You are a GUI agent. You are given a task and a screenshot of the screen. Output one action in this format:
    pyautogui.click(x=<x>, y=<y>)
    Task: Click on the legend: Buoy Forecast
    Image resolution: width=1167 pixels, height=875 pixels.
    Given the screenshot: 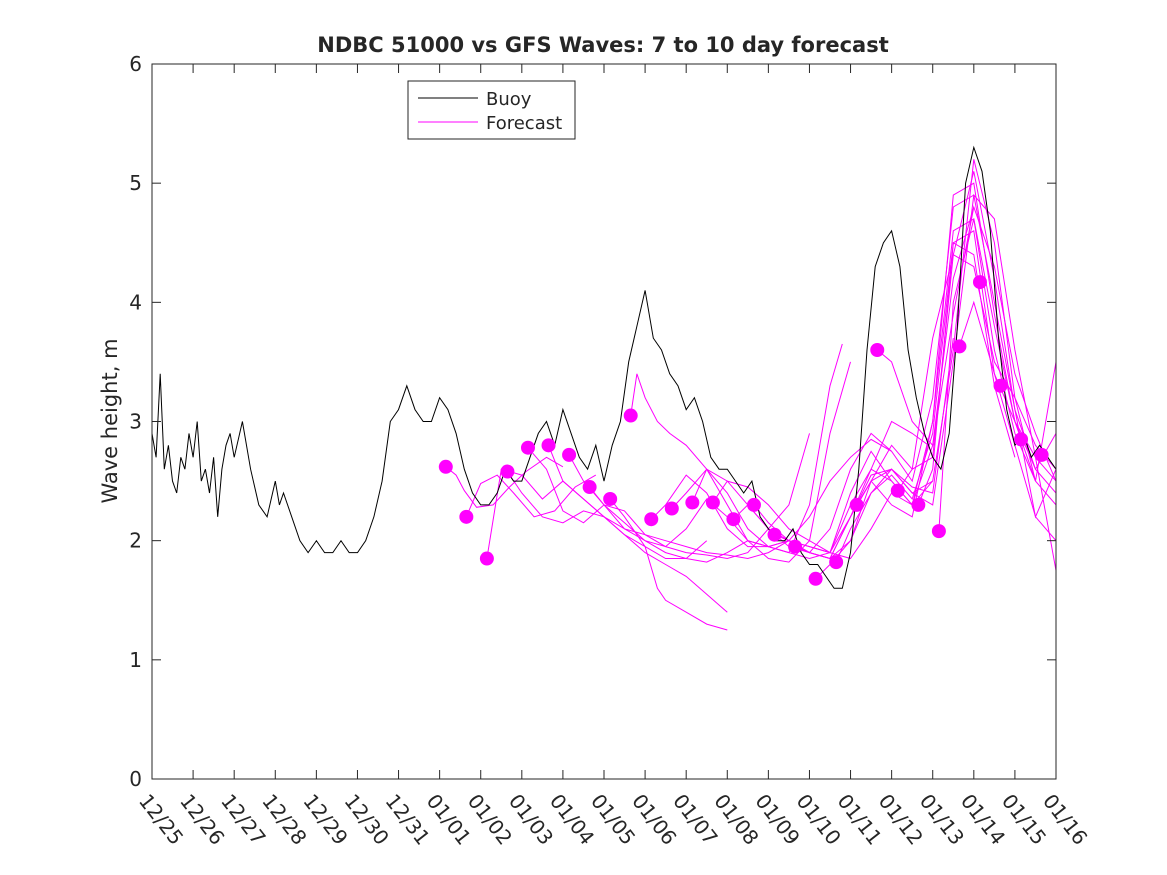 What is the action you would take?
    pyautogui.click(x=491, y=110)
    